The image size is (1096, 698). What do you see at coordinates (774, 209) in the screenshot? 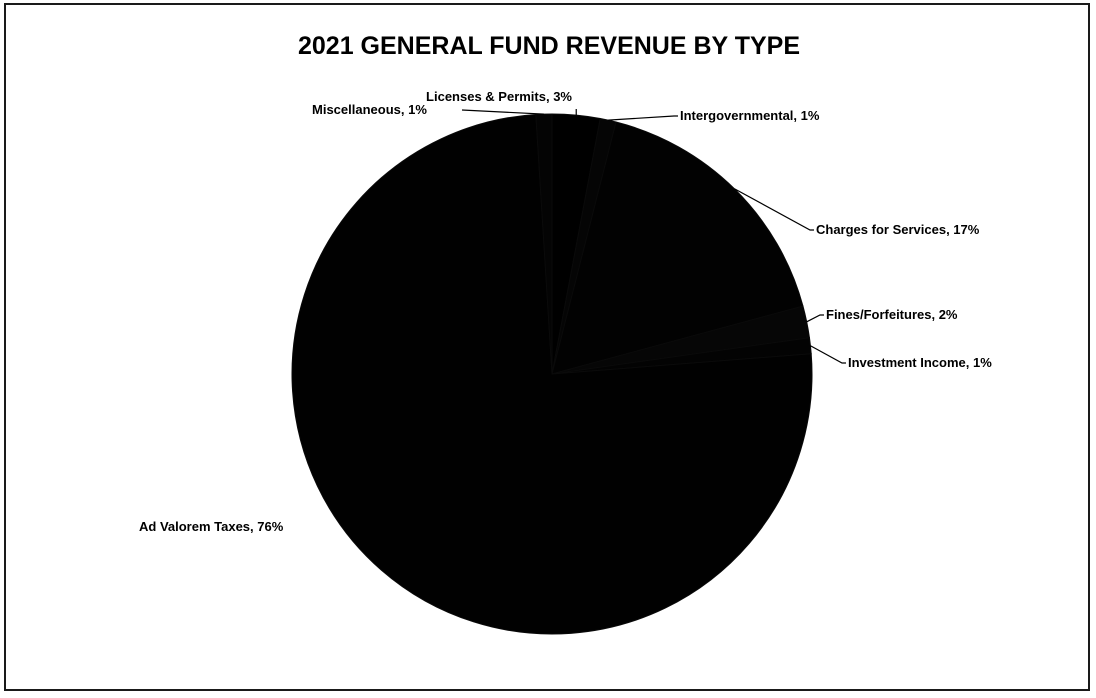
I see `leader-line-charges-for-services` at bounding box center [774, 209].